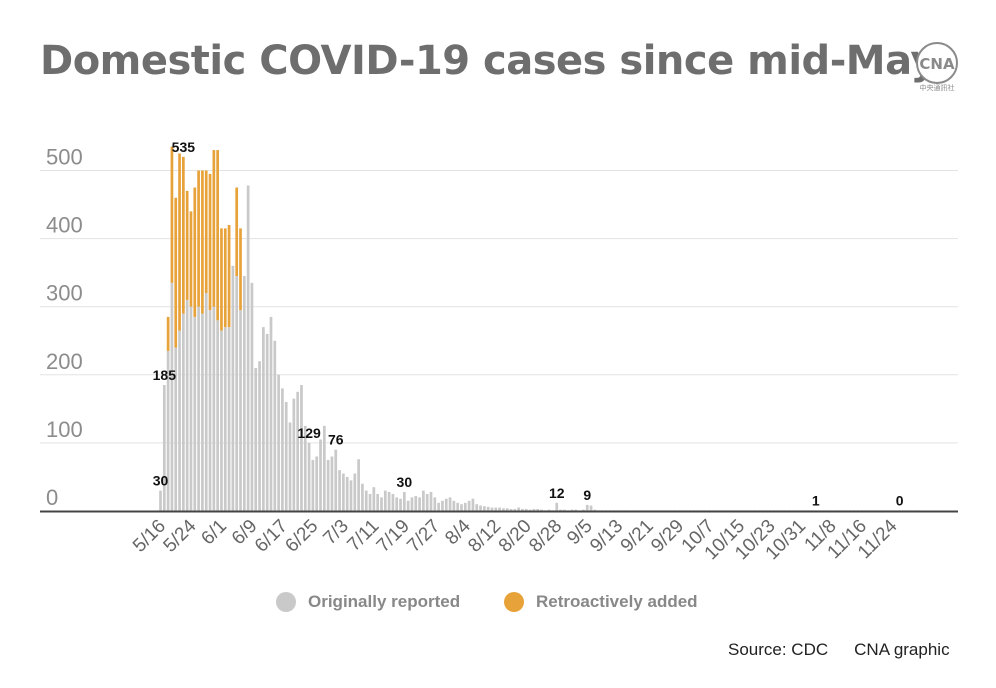 This screenshot has height=688, width=996. Describe the element at coordinates (52, 497) in the screenshot. I see `y-tick-label: 0` at that location.